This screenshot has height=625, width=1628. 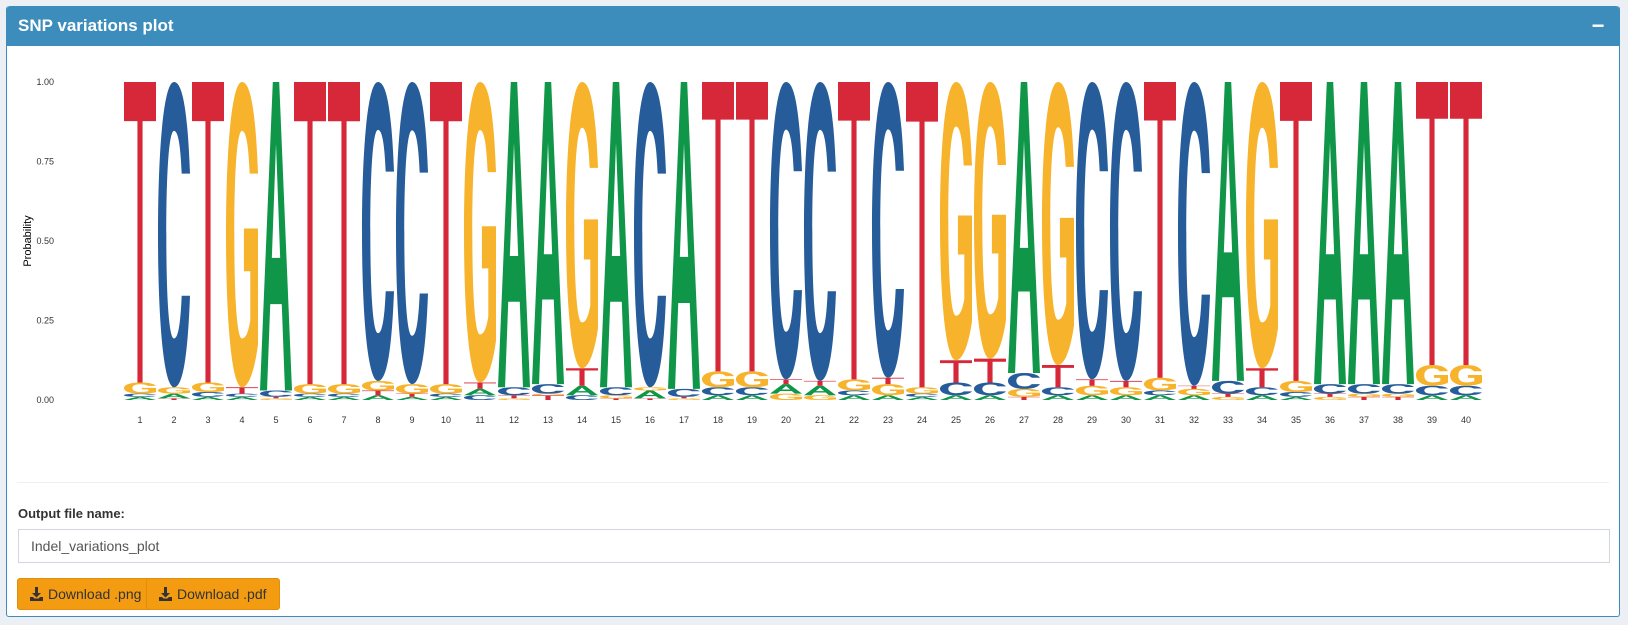 I want to click on collapse-button: −, so click(x=1598, y=25).